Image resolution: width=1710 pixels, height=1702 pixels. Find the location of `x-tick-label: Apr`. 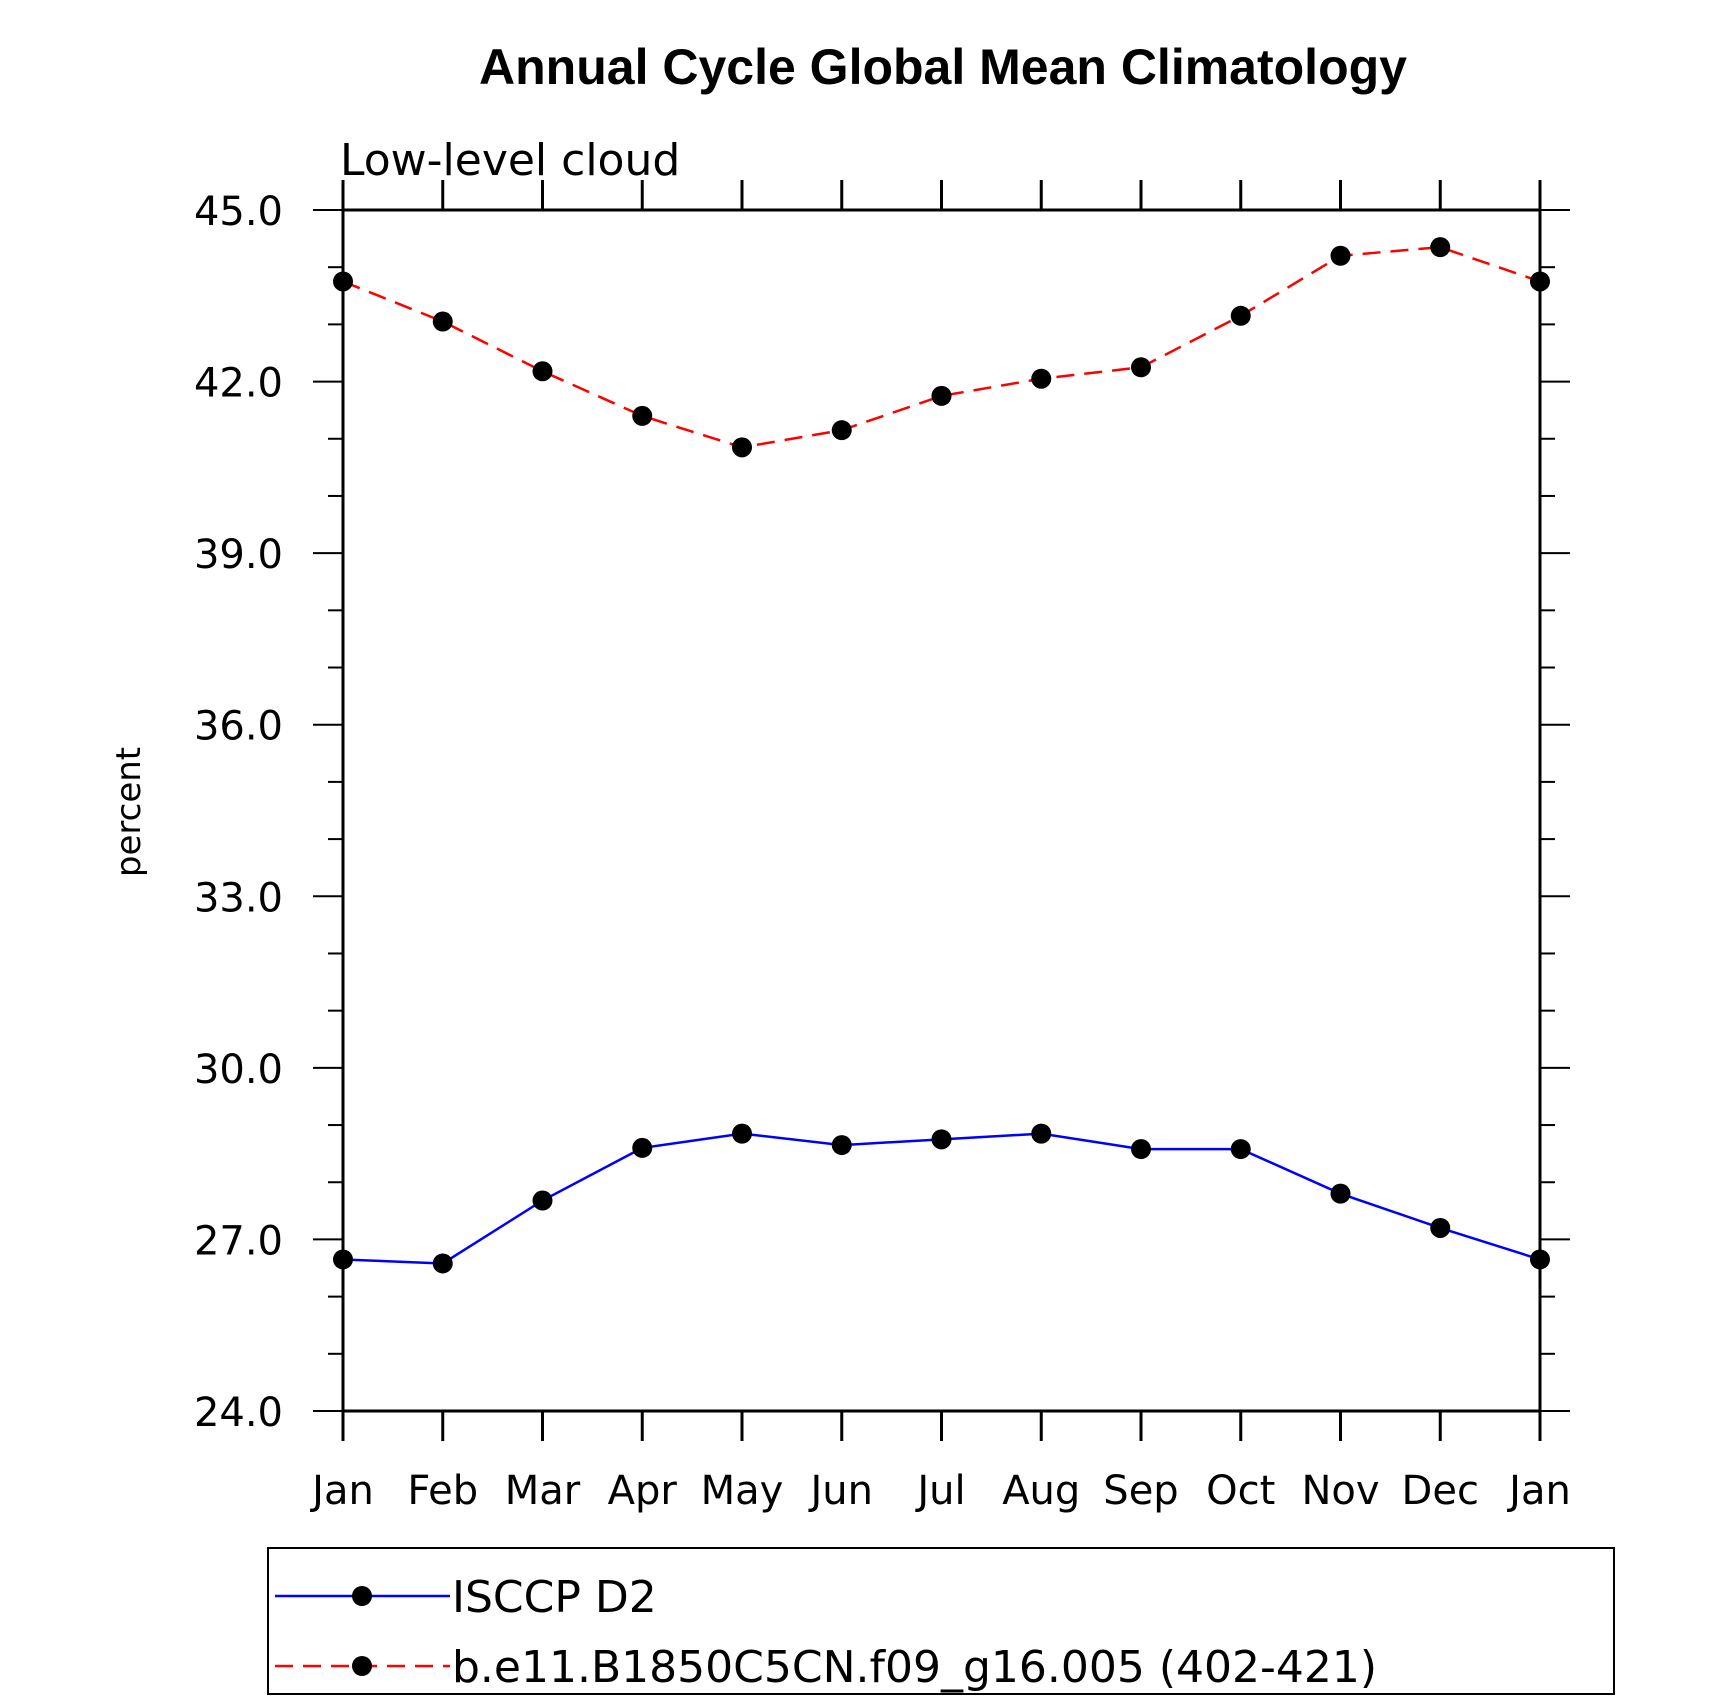

x-tick-label: Apr is located at coordinates (643, 1491).